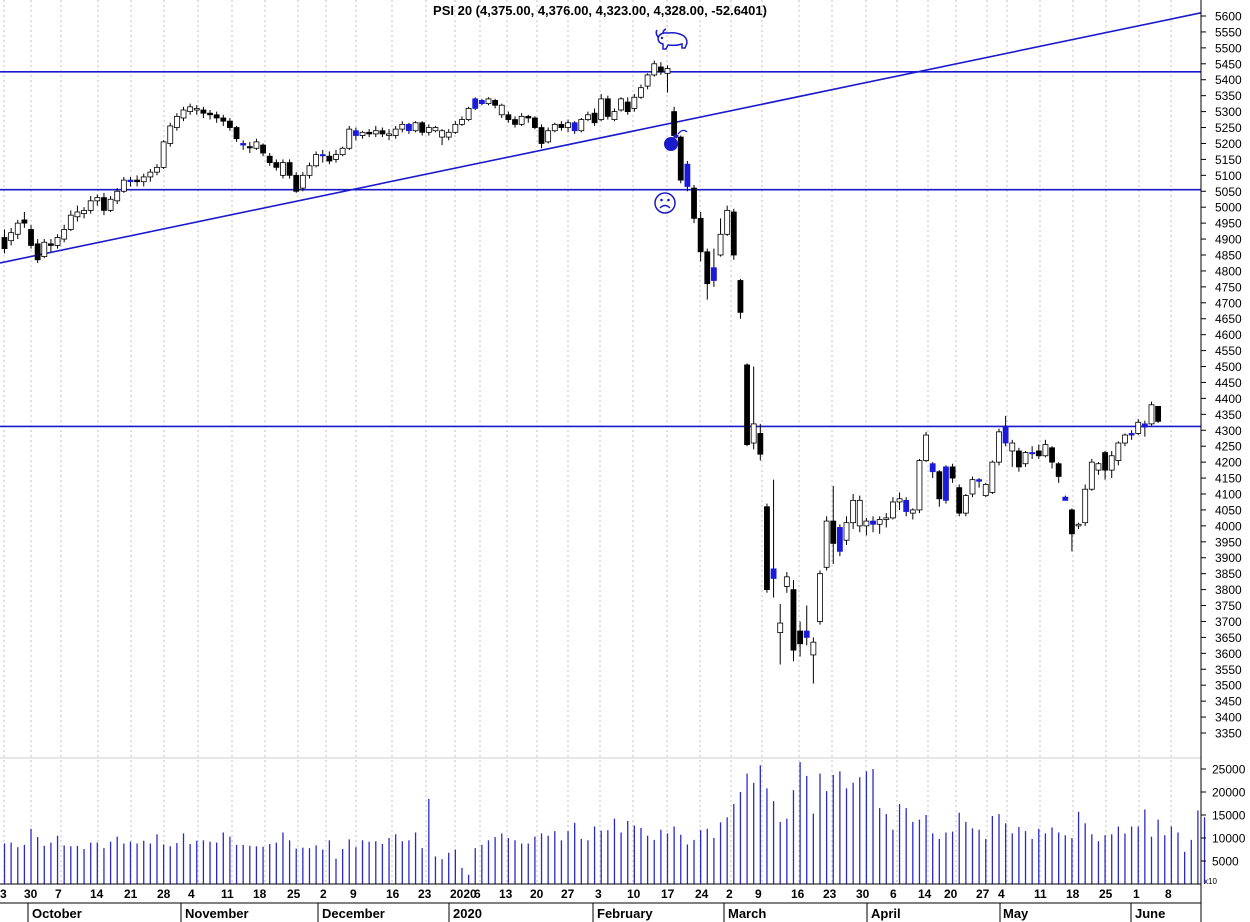 This screenshot has height=922, width=1250. What do you see at coordinates (1228, 510) in the screenshot?
I see `price-tick-label: 4050` at bounding box center [1228, 510].